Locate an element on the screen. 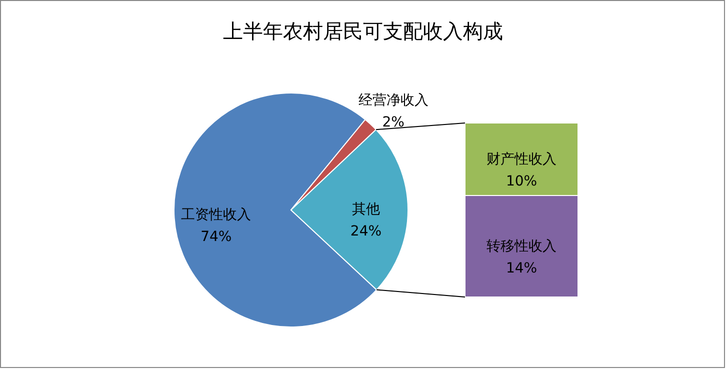 The height and width of the screenshot is (369, 726). slice-label: 经营净收入 is located at coordinates (393, 100).